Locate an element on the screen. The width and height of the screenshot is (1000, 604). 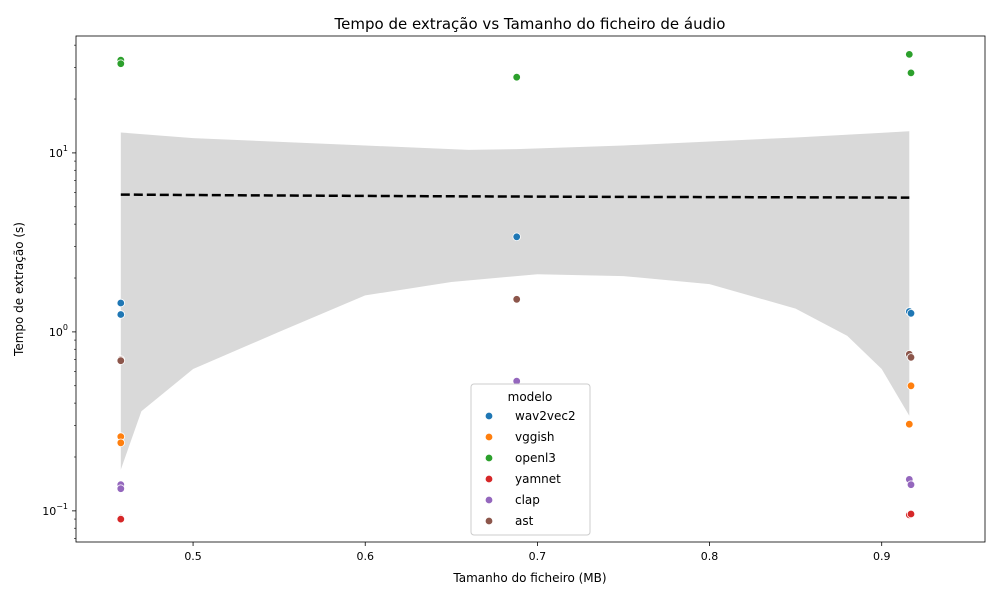
y-tick-label: 10⁰ is located at coordinates (58, 331).